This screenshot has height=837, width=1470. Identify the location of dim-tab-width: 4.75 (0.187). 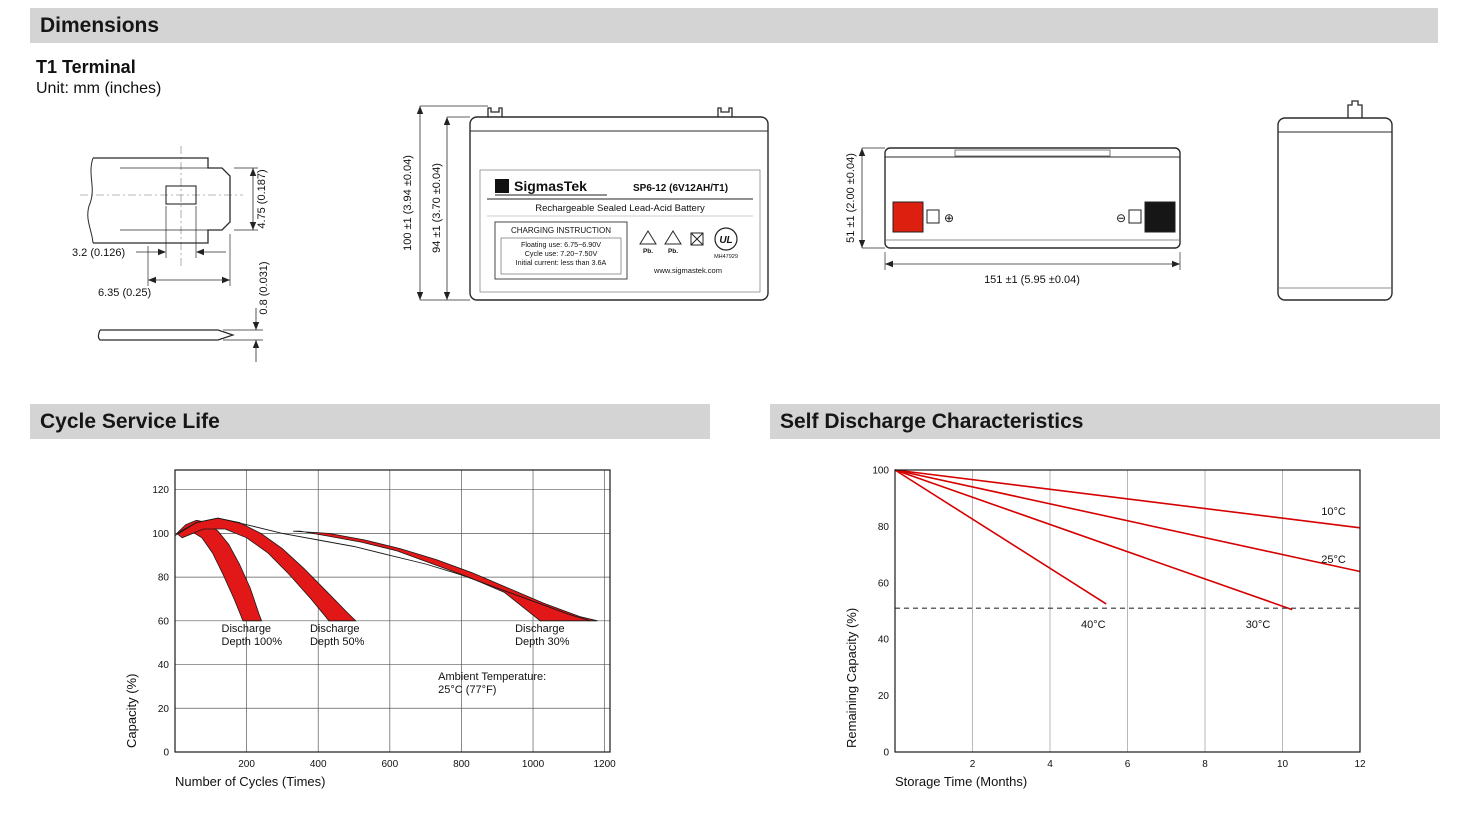
(251, 199).